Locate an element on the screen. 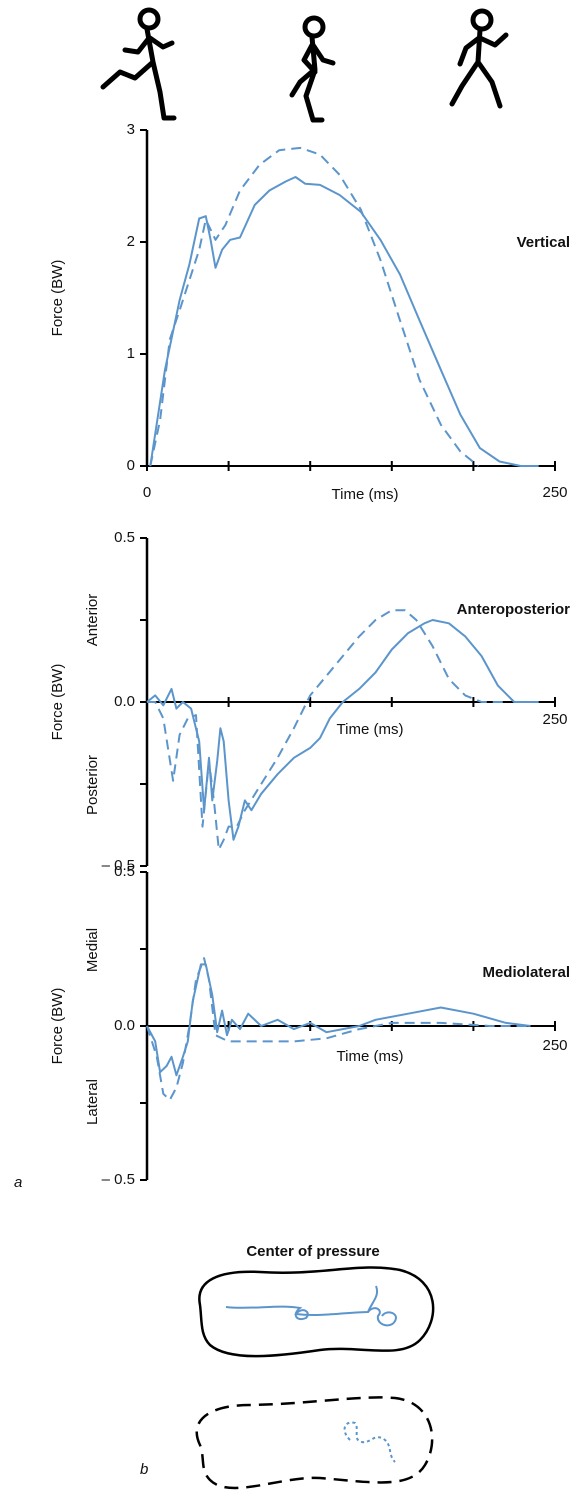 The height and width of the screenshot is (1502, 584). chart-title: Anteroposterior is located at coordinates (514, 609).